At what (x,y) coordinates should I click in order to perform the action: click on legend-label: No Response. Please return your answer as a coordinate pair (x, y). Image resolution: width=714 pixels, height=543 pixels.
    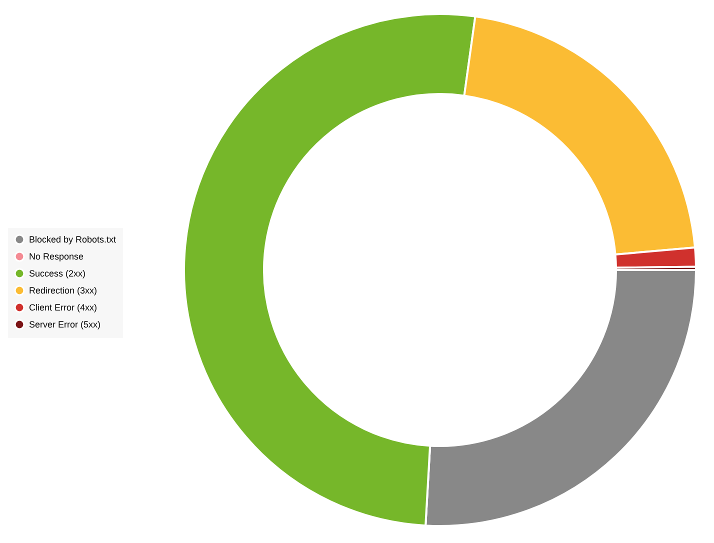
    Looking at the image, I should click on (56, 257).